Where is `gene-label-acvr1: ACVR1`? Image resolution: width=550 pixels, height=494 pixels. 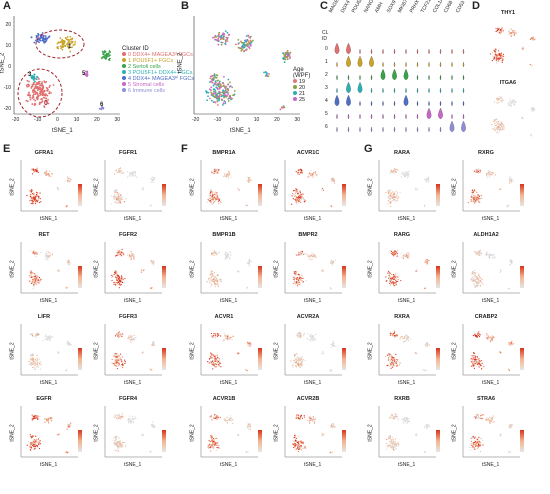 gene-label-acvr1: ACVR1 is located at coordinates (224, 317).